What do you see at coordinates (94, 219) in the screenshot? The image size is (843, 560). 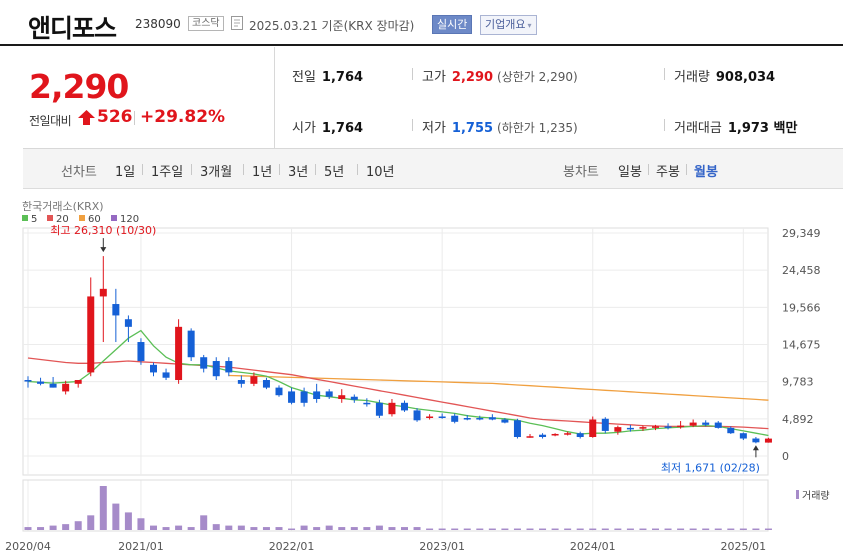 I see `legend-label-60: 60` at bounding box center [94, 219].